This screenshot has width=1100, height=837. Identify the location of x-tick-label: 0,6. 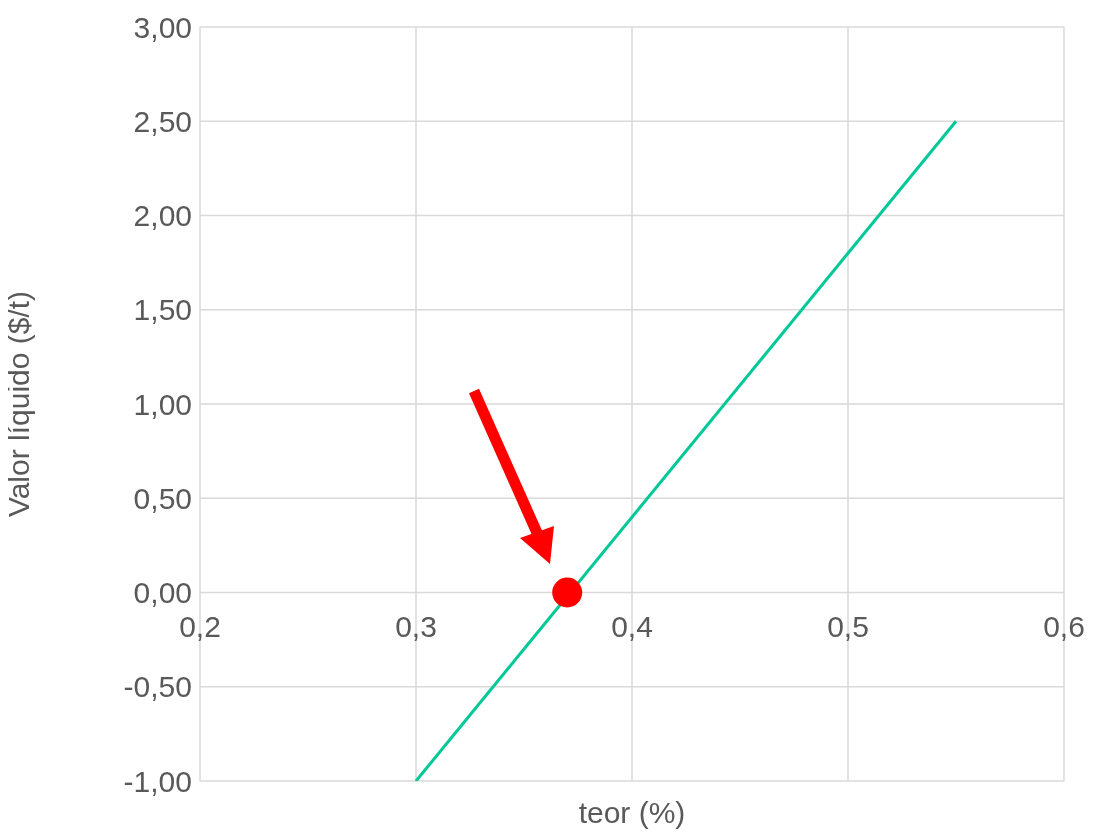
(1064, 626).